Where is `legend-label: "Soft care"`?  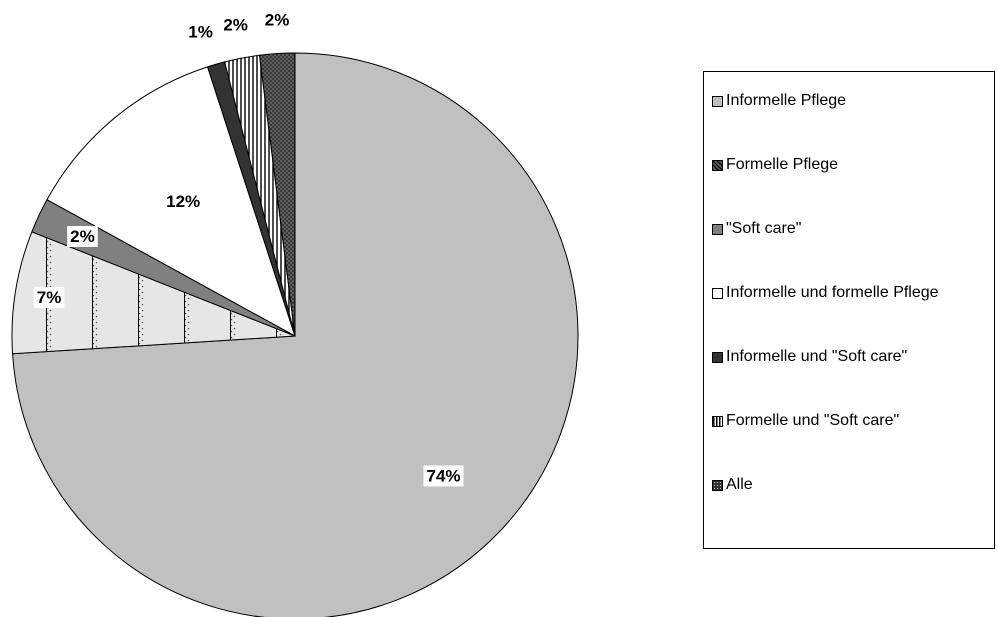 legend-label: "Soft care" is located at coordinates (764, 228).